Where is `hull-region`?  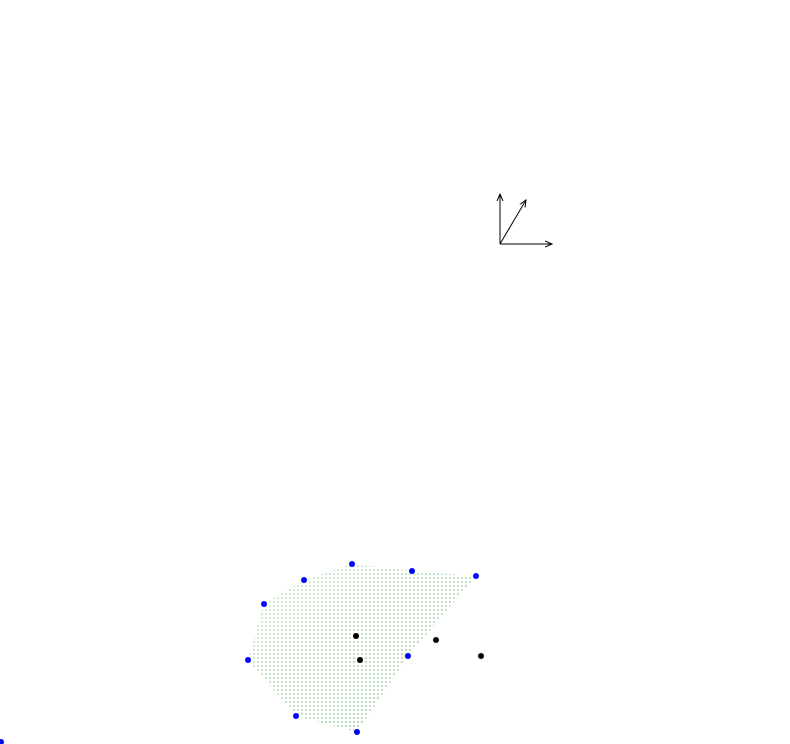
hull-region is located at coordinates (362, 648).